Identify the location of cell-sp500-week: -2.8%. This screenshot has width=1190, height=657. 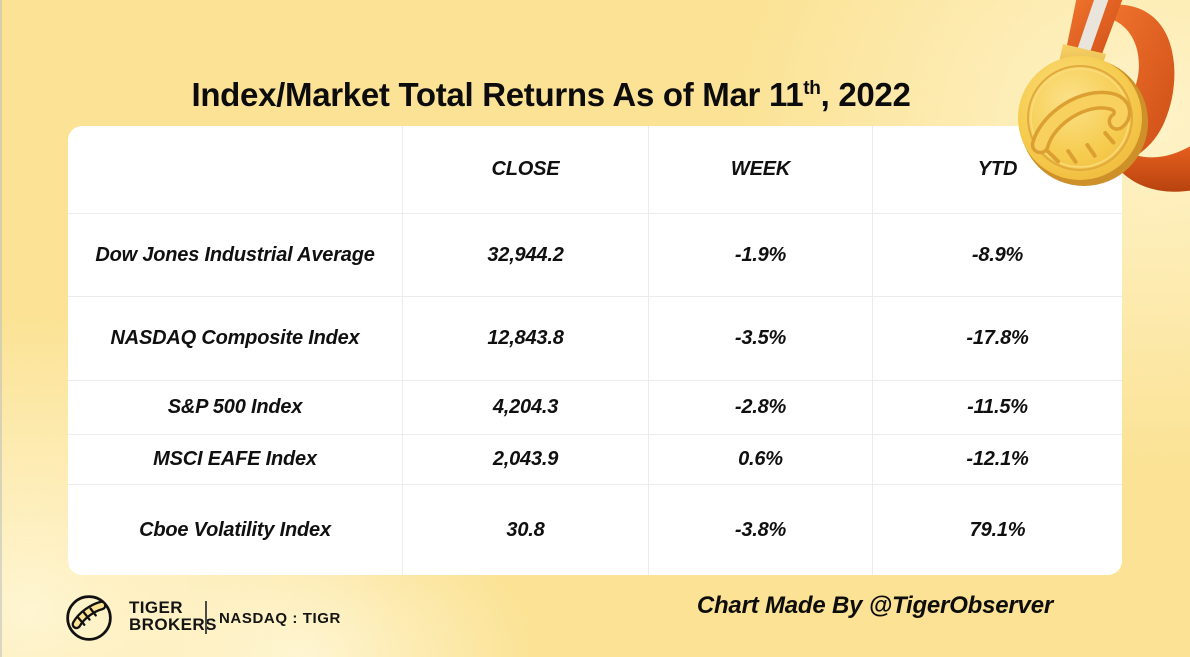
(761, 408).